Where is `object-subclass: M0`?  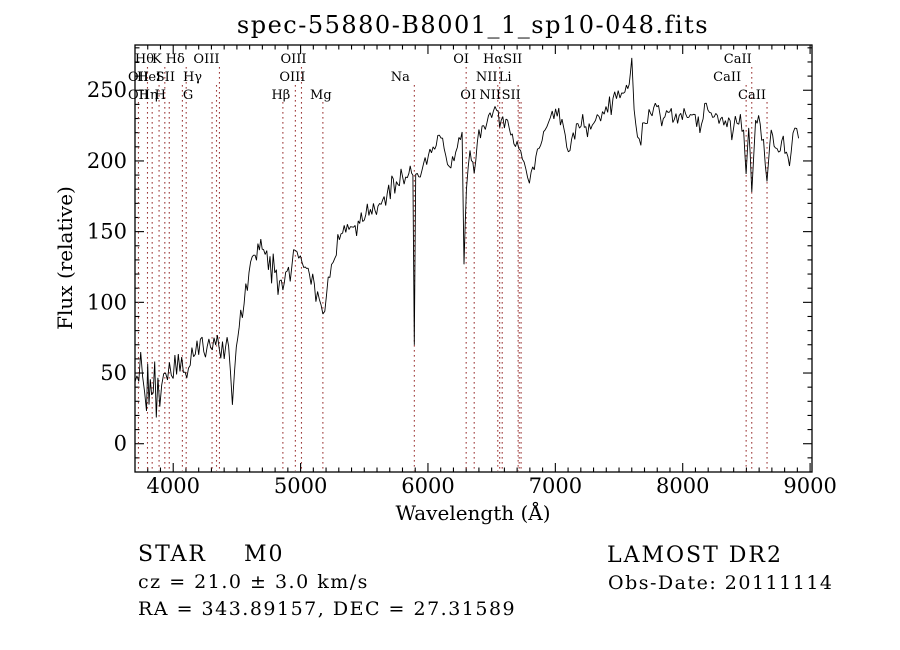 object-subclass: M0 is located at coordinates (264, 554).